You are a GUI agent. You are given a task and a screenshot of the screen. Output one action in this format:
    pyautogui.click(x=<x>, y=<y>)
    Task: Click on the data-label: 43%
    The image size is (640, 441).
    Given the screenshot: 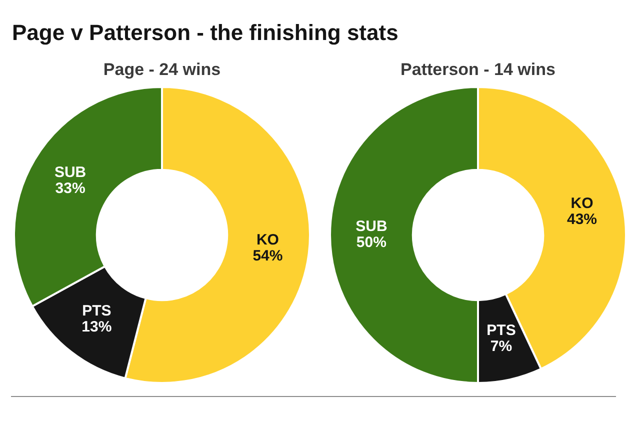 What is the action you would take?
    pyautogui.click(x=582, y=219)
    